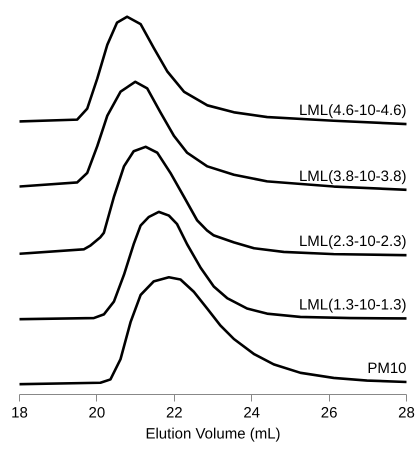 This screenshot has height=454, width=417. What do you see at coordinates (329, 413) in the screenshot?
I see `x-tick-label: 26` at bounding box center [329, 413].